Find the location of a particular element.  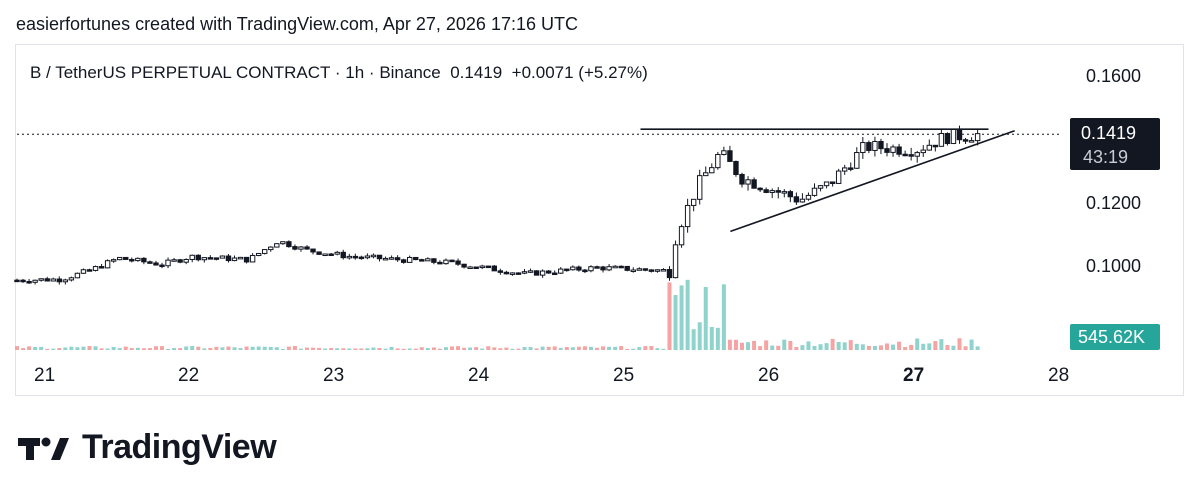

last-price-label: 0.1419 is located at coordinates (1109, 133).